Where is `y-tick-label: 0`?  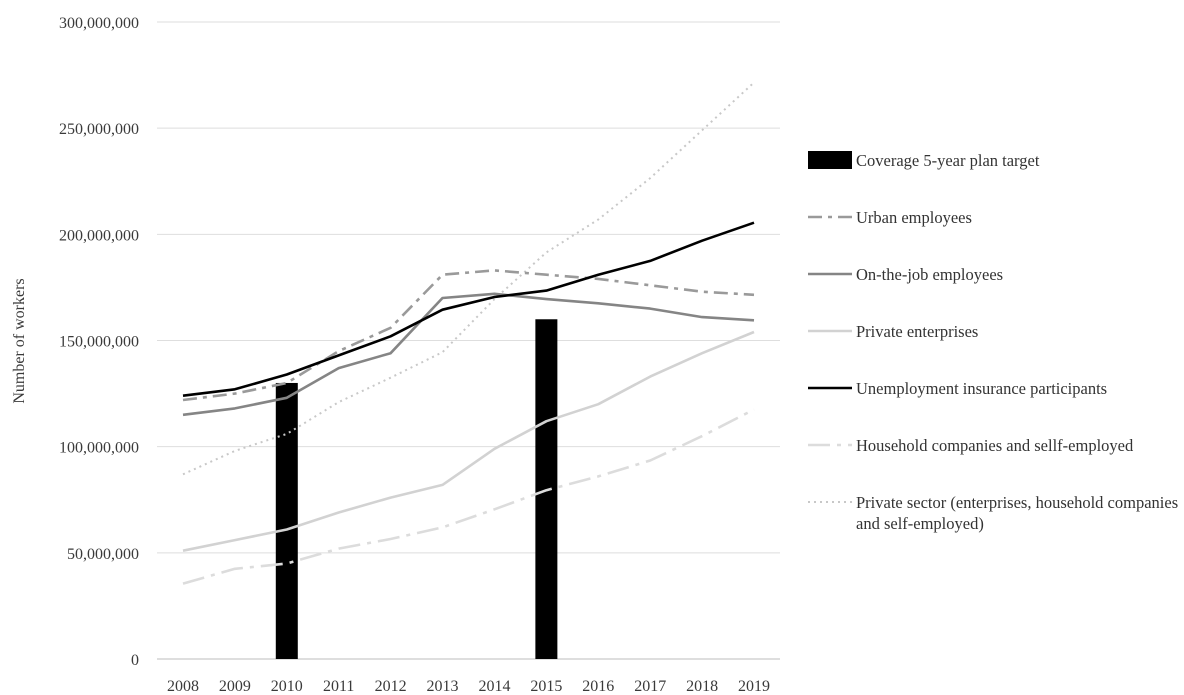 y-tick-label: 0 is located at coordinates (135, 660).